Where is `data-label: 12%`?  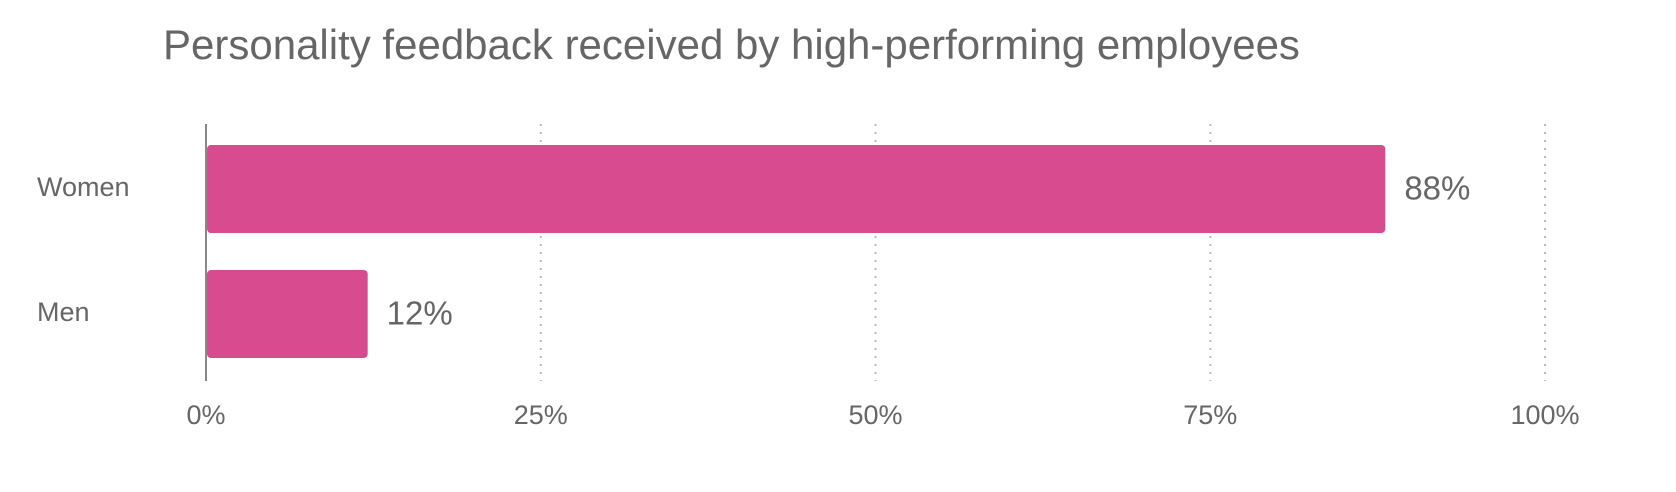
data-label: 12% is located at coordinates (420, 313).